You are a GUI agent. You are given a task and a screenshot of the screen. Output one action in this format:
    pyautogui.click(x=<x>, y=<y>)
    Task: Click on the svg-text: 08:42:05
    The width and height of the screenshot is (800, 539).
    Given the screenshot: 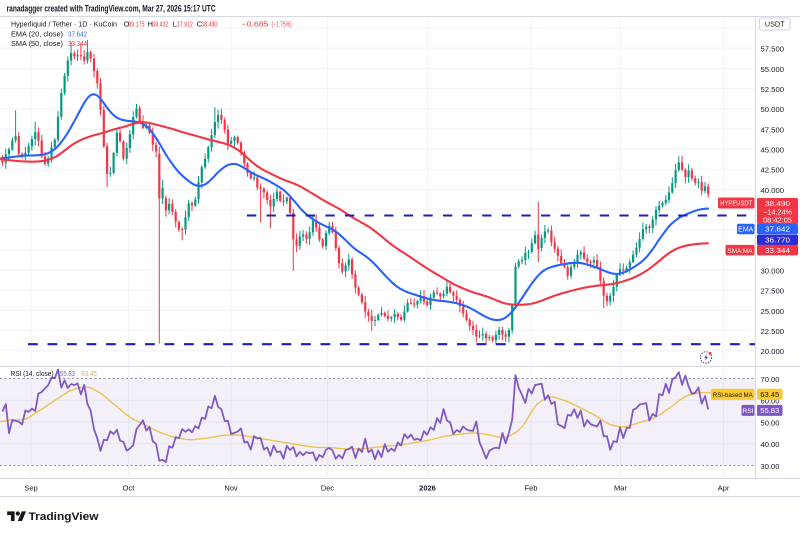 What is the action you would take?
    pyautogui.click(x=777, y=220)
    